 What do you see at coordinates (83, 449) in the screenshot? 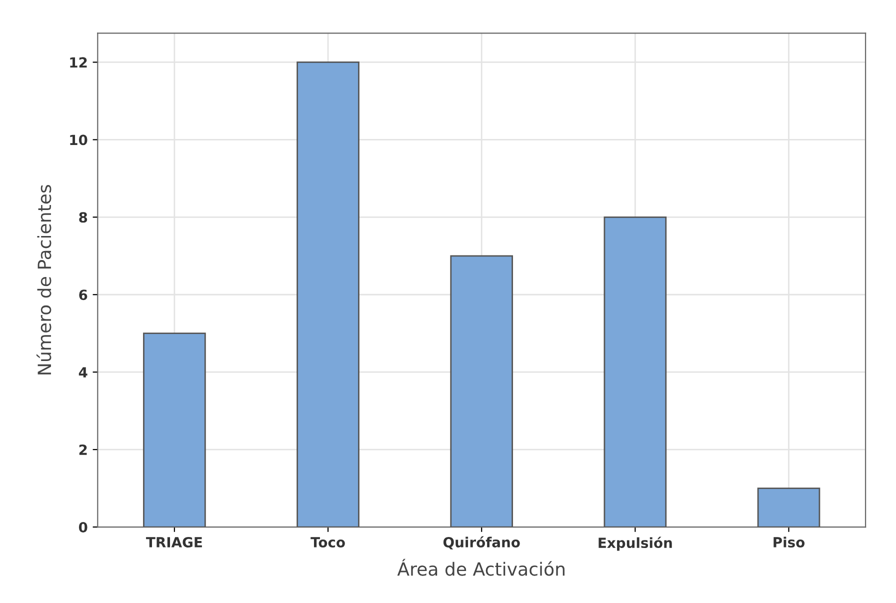
I see `y-tick-label: 2` at bounding box center [83, 449].